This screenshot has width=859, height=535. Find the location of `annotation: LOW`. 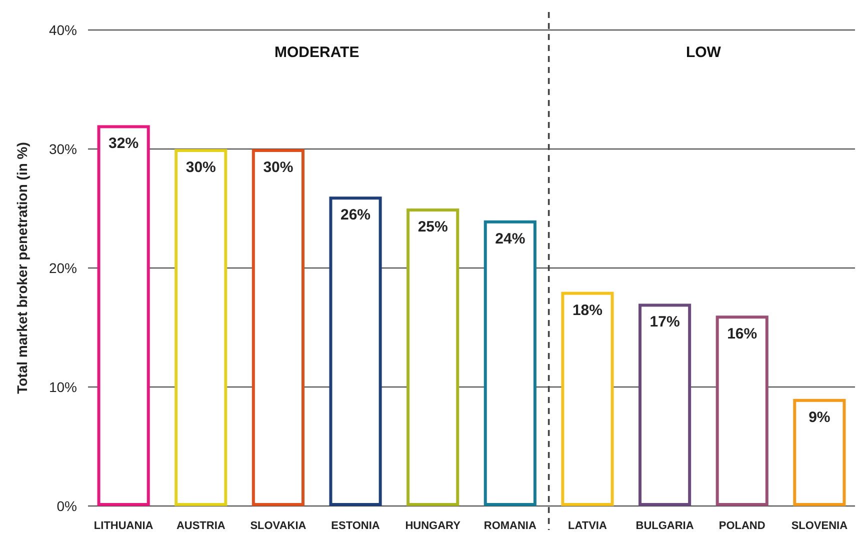

annotation: LOW is located at coordinates (704, 52).